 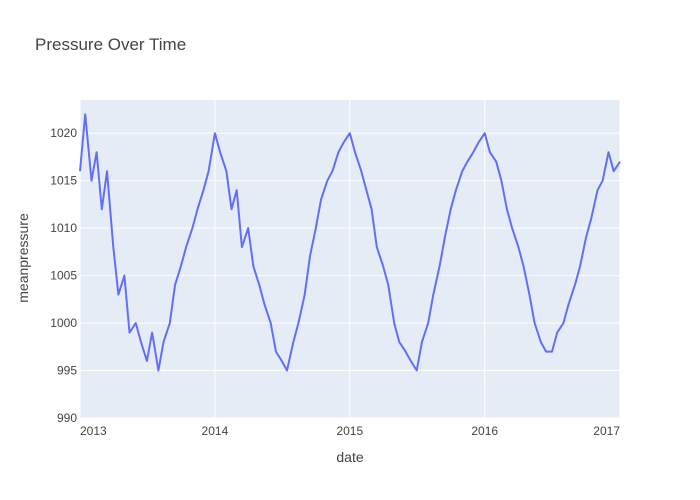 What do you see at coordinates (484, 431) in the screenshot?
I see `x-tick-label: 2016` at bounding box center [484, 431].